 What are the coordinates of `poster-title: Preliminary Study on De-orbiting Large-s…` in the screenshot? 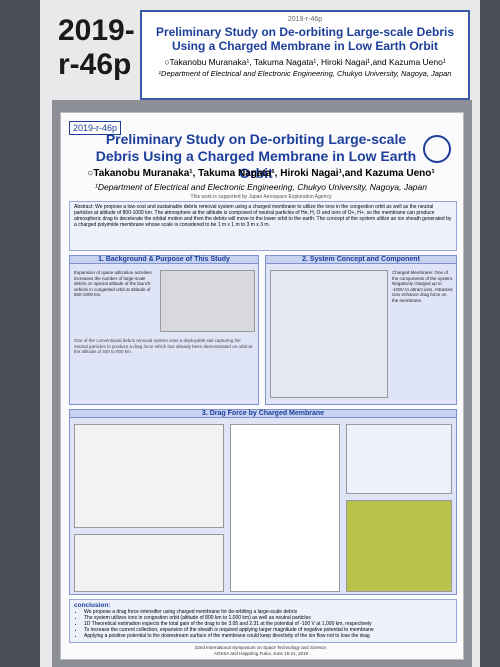 It's located at (256, 156).